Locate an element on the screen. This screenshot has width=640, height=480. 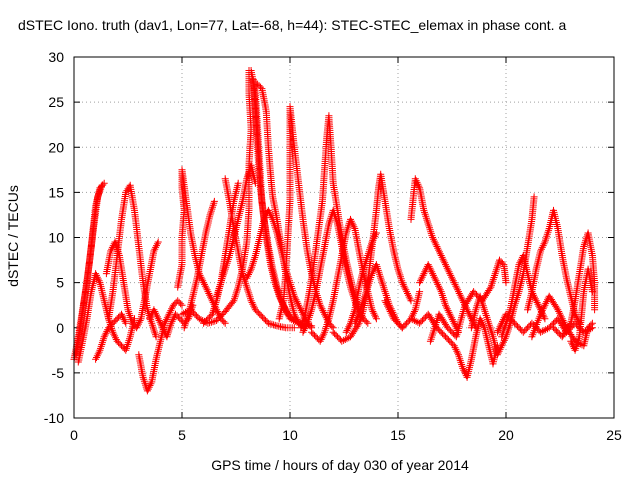
y-tick-label: -10 is located at coordinates (54, 418).